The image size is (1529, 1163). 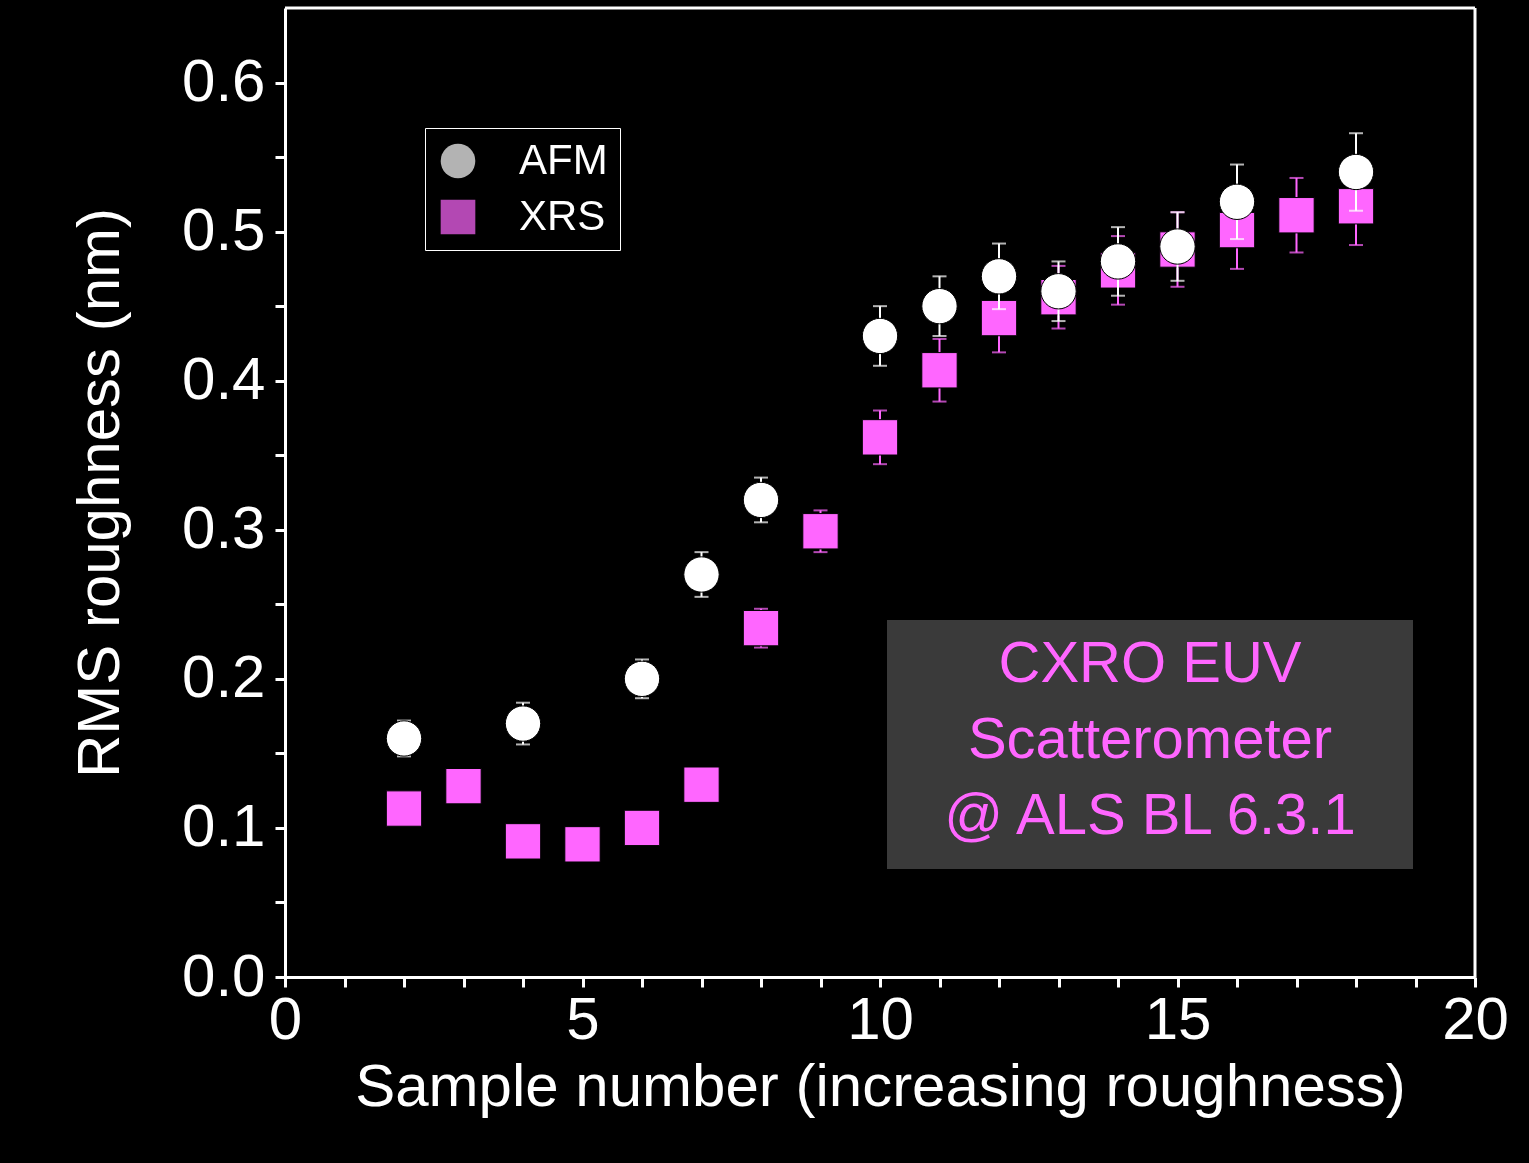 I want to click on y-axis-title: RMS roughness (nm), so click(x=99, y=493).